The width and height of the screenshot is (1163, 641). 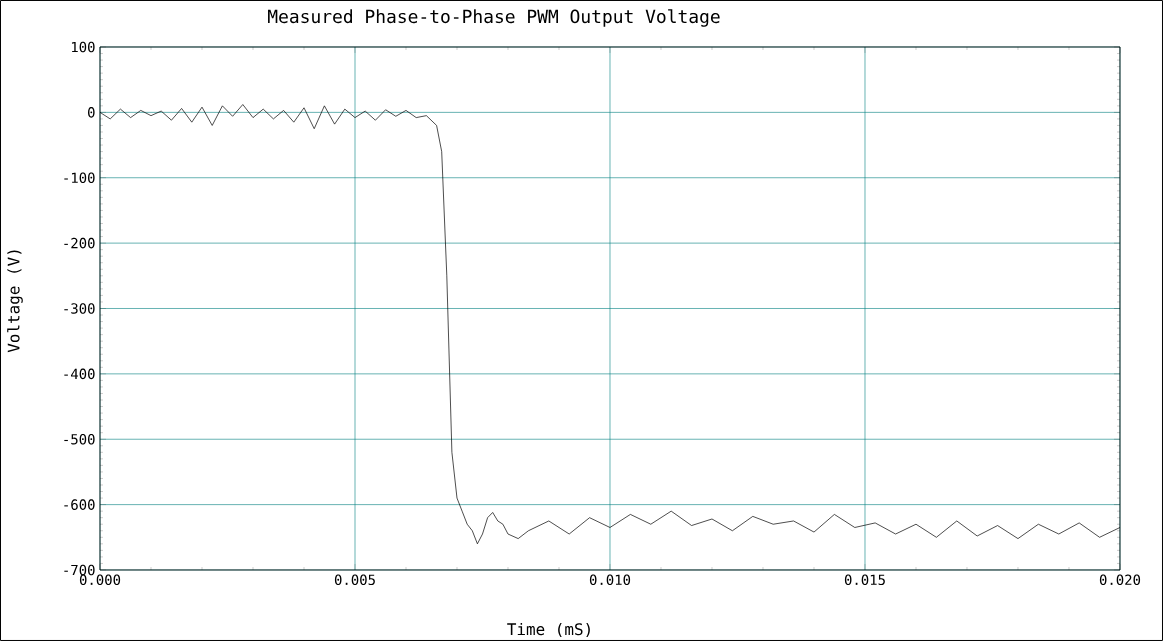 What do you see at coordinates (91, 112) in the screenshot?
I see `y-tick-label: 0` at bounding box center [91, 112].